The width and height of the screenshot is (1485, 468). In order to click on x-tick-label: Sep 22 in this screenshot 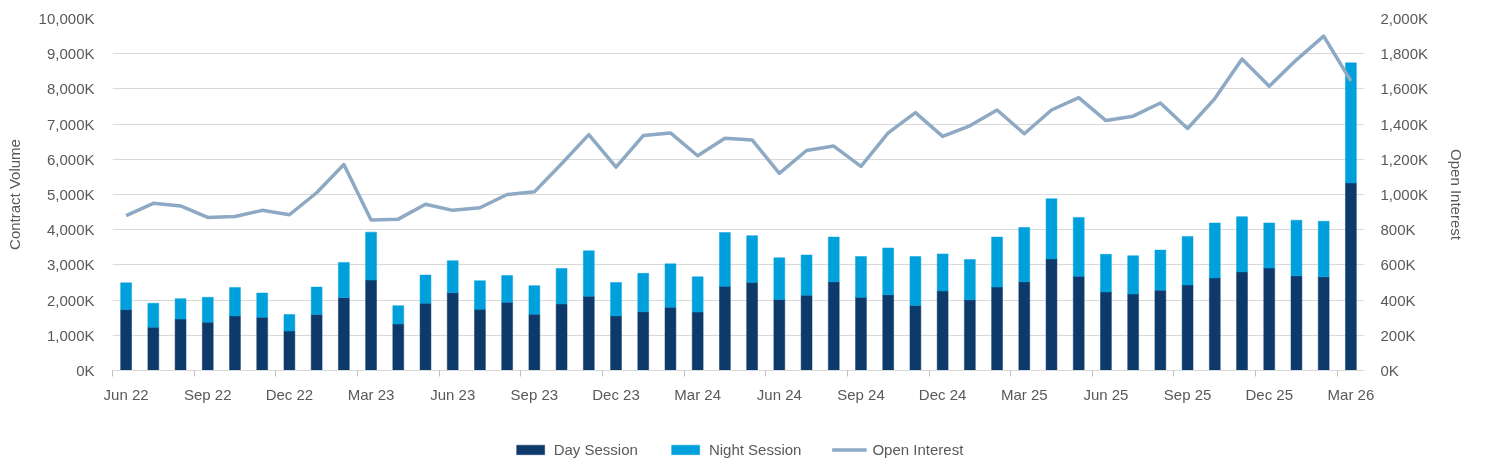, I will do `click(207, 394)`.